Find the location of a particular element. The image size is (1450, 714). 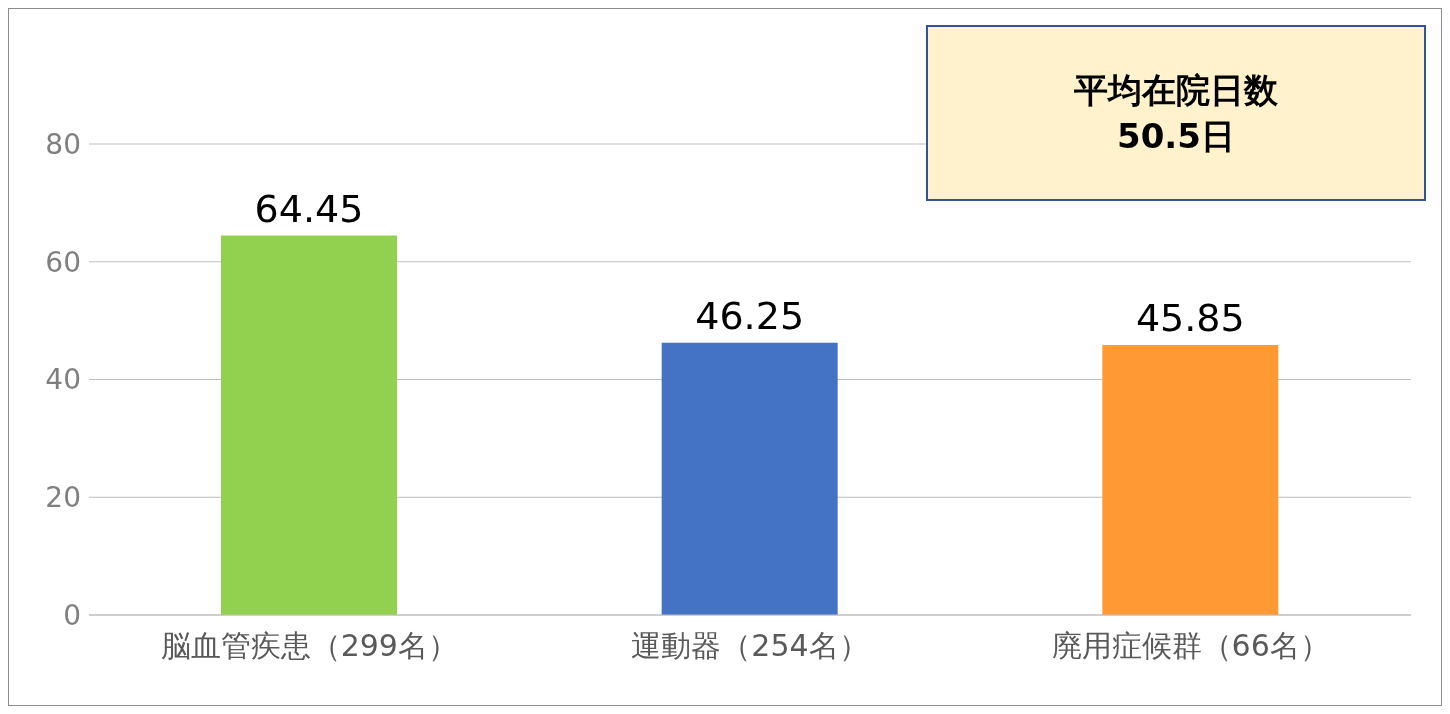

y-tick-label: 20 is located at coordinates (63, 498).